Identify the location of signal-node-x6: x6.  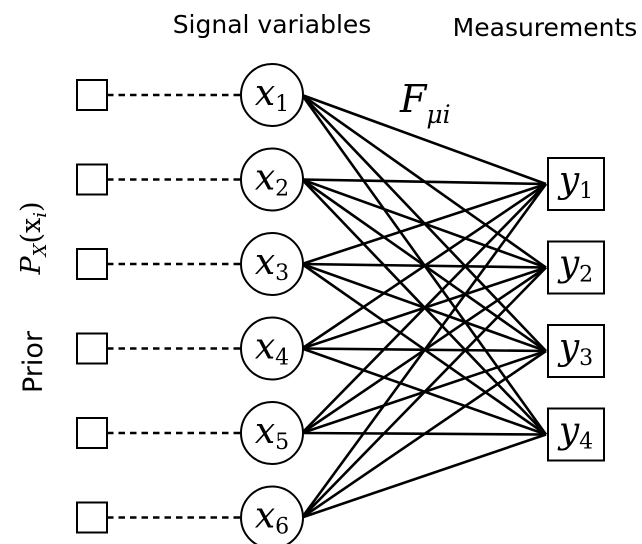
(272, 514).